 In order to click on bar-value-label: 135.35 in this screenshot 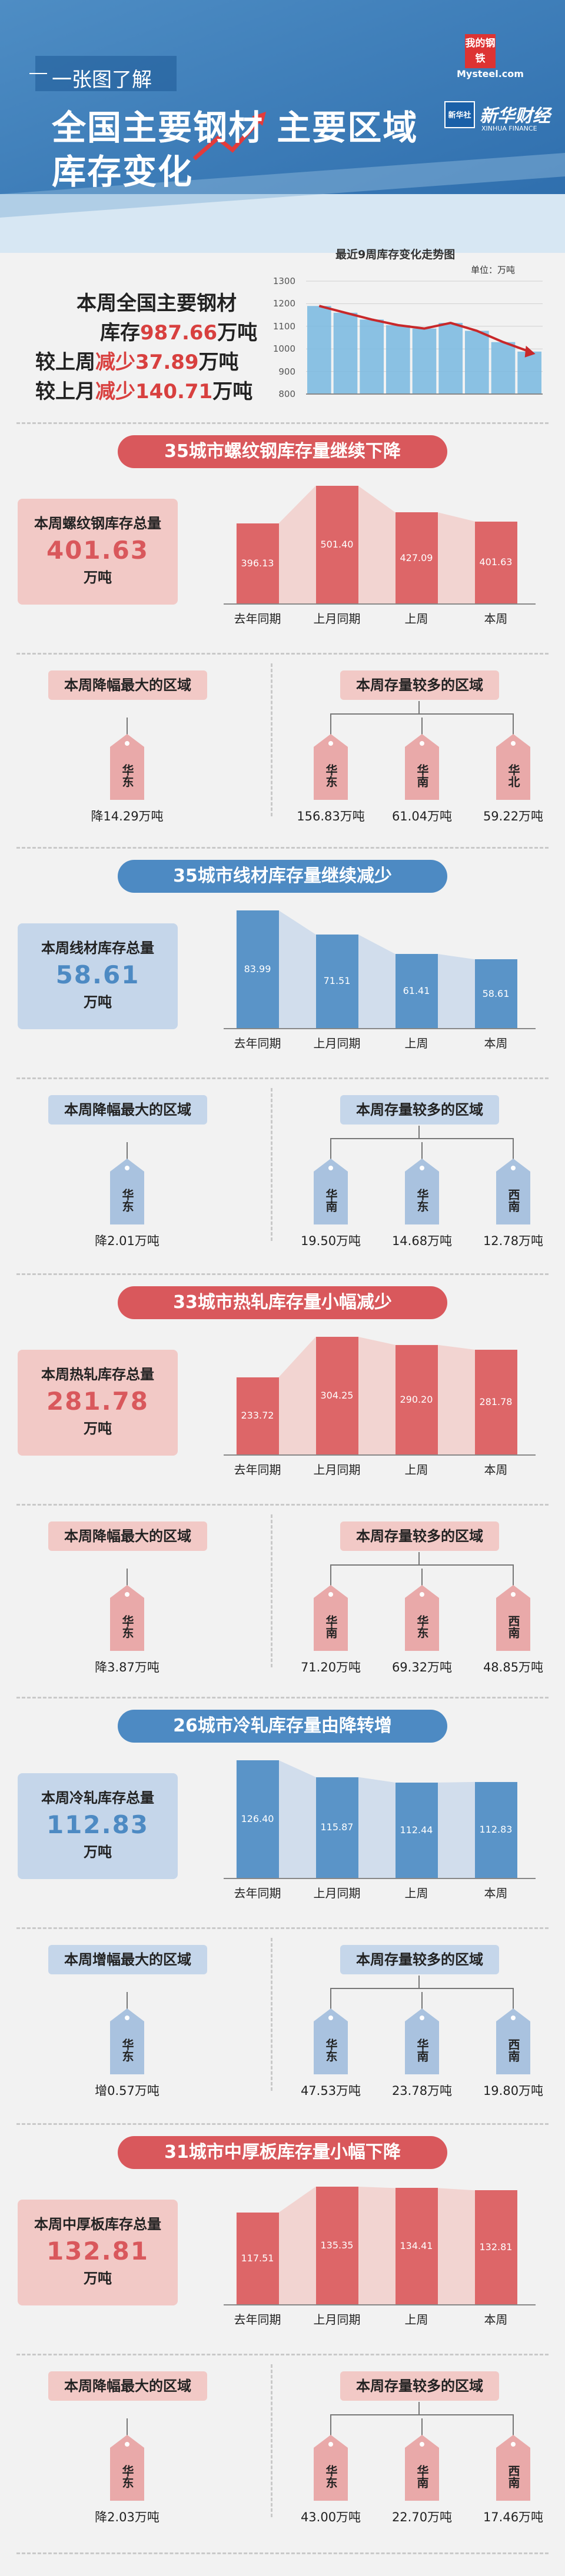, I will do `click(337, 2245)`.